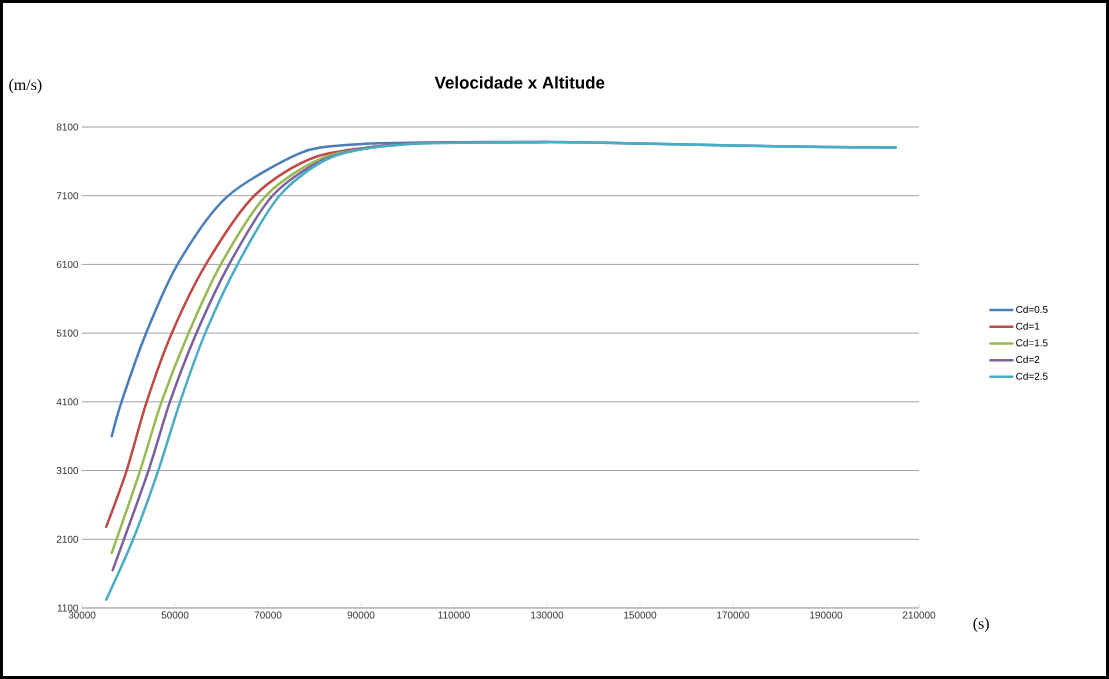 Image resolution: width=1109 pixels, height=679 pixels. I want to click on y-tick-label: 4100, so click(67, 402).